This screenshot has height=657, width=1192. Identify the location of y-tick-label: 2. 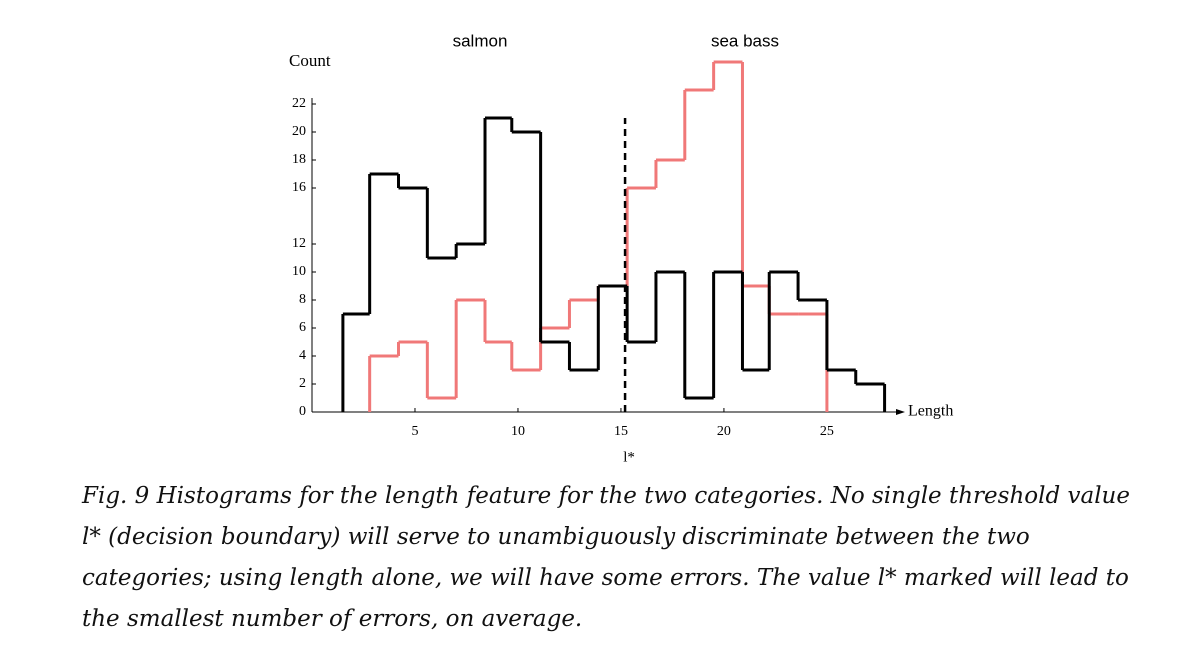
(302, 383).